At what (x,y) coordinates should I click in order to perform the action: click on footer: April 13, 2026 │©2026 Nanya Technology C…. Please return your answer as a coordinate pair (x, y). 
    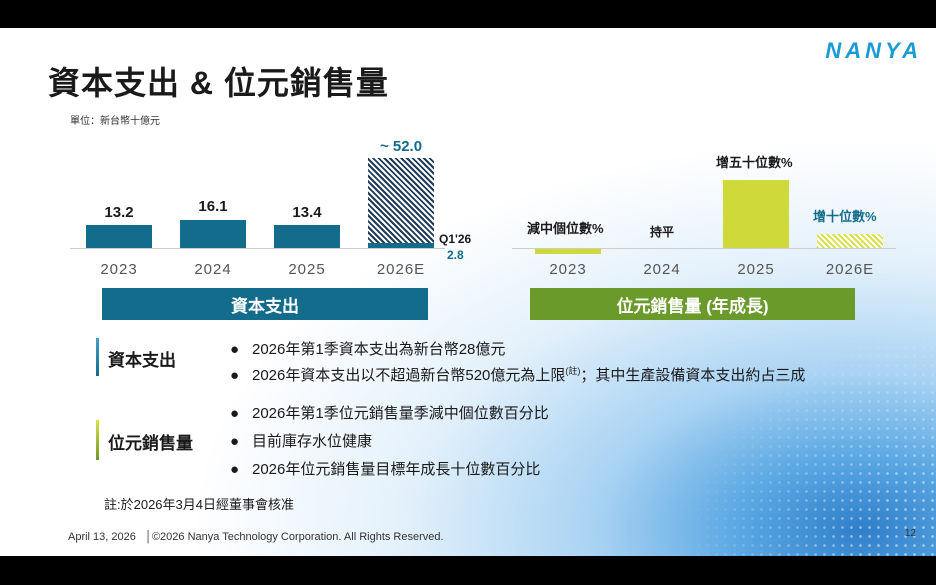
    Looking at the image, I should click on (256, 537).